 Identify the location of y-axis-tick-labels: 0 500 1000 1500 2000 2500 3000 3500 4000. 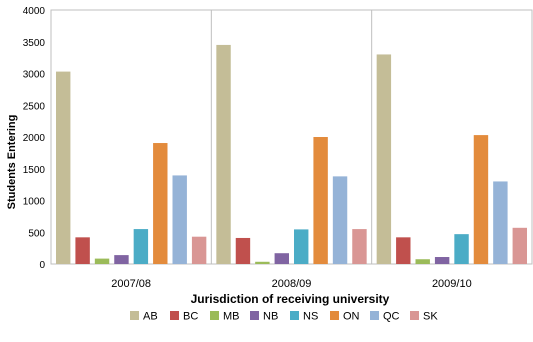
(34, 138).